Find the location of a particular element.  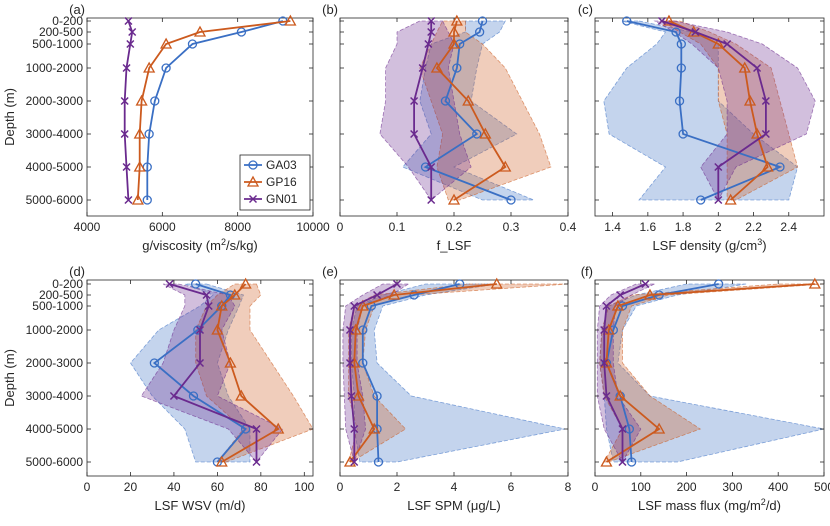

x-tick-label: 0.4 is located at coordinates (568, 227).